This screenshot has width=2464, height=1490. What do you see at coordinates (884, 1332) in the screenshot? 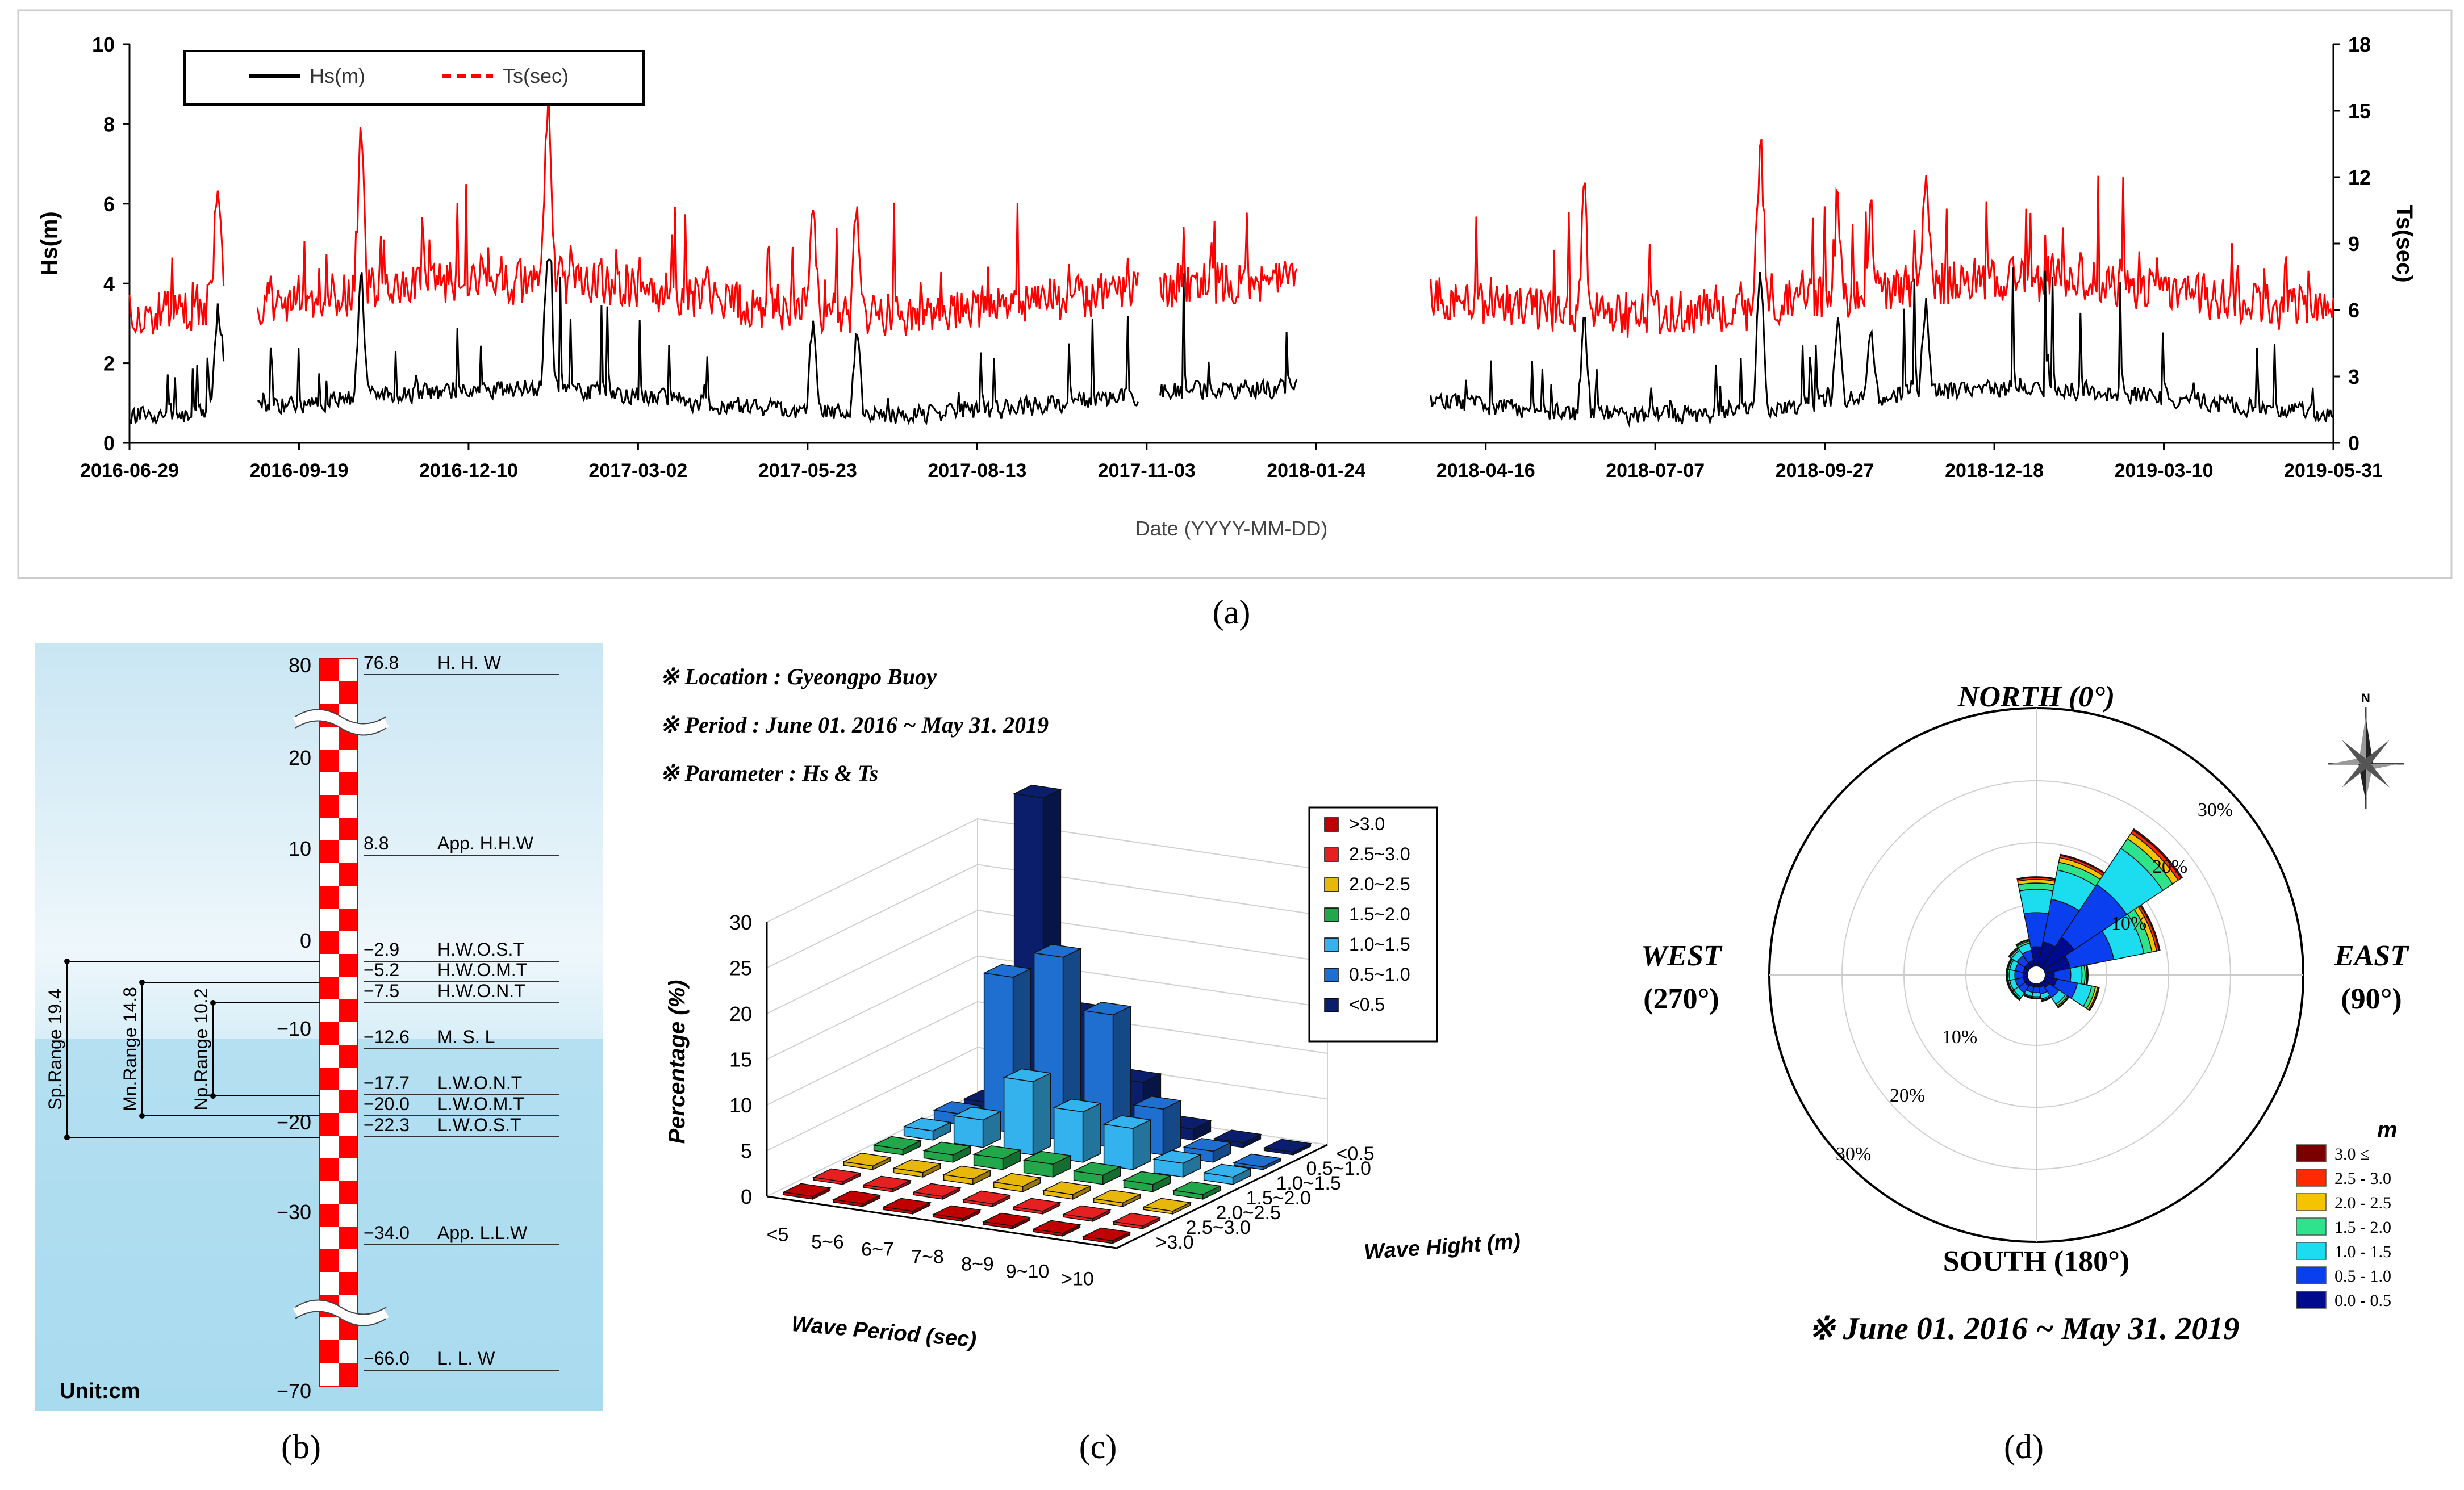
I see `period-axis-label: Wave Period (sec)` at bounding box center [884, 1332].